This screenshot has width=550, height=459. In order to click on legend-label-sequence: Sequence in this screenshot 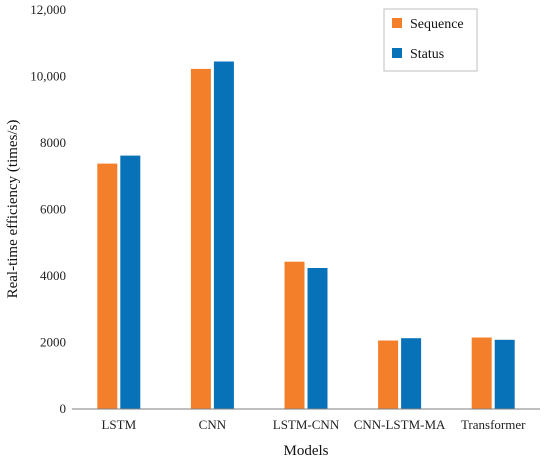, I will do `click(437, 24)`.